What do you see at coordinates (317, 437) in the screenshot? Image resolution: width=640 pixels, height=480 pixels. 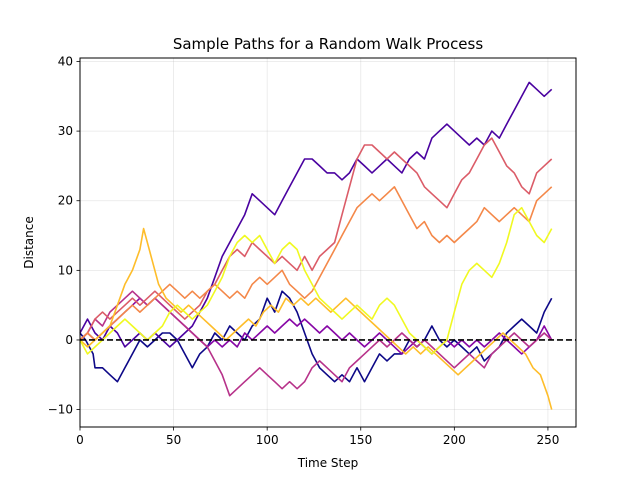 I see `x-axis-ticks: 0 50 100 150 200 250` at bounding box center [317, 437].